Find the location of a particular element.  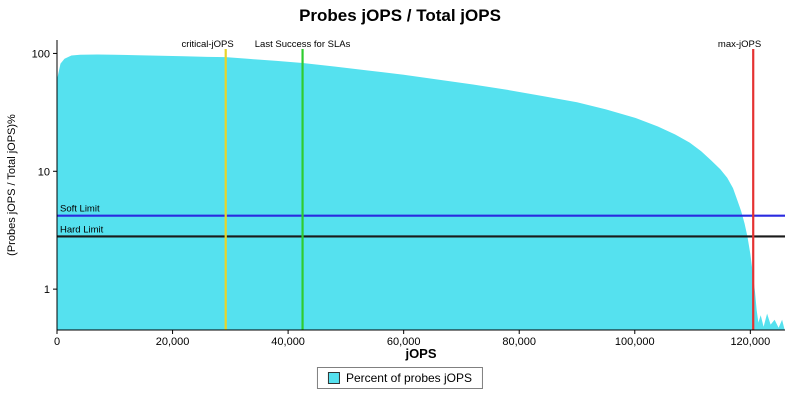

max-jops-label: max-jOPS is located at coordinates (739, 44).